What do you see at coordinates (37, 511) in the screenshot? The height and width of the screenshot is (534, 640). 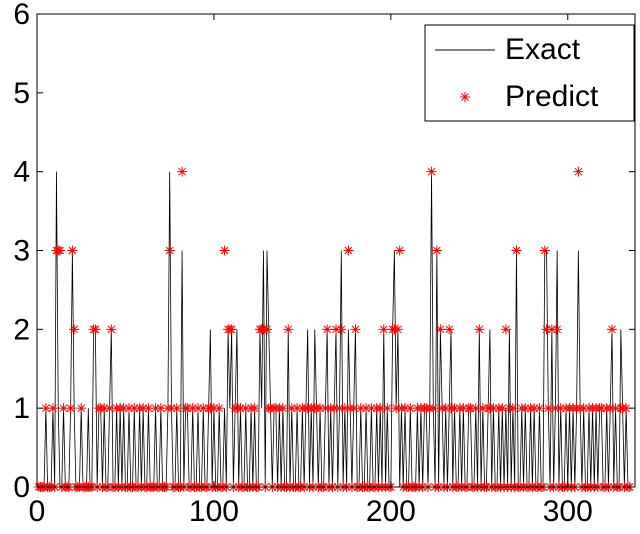 I see `x-tick-label: 0` at bounding box center [37, 511].